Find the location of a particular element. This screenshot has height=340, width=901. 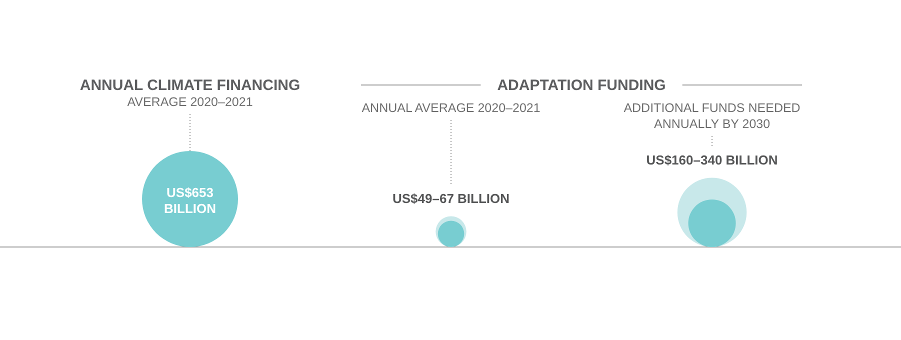

category-label: ADDITIONAL FUNDS NEEDED ANNUALLY BY 2030 is located at coordinates (712, 116).